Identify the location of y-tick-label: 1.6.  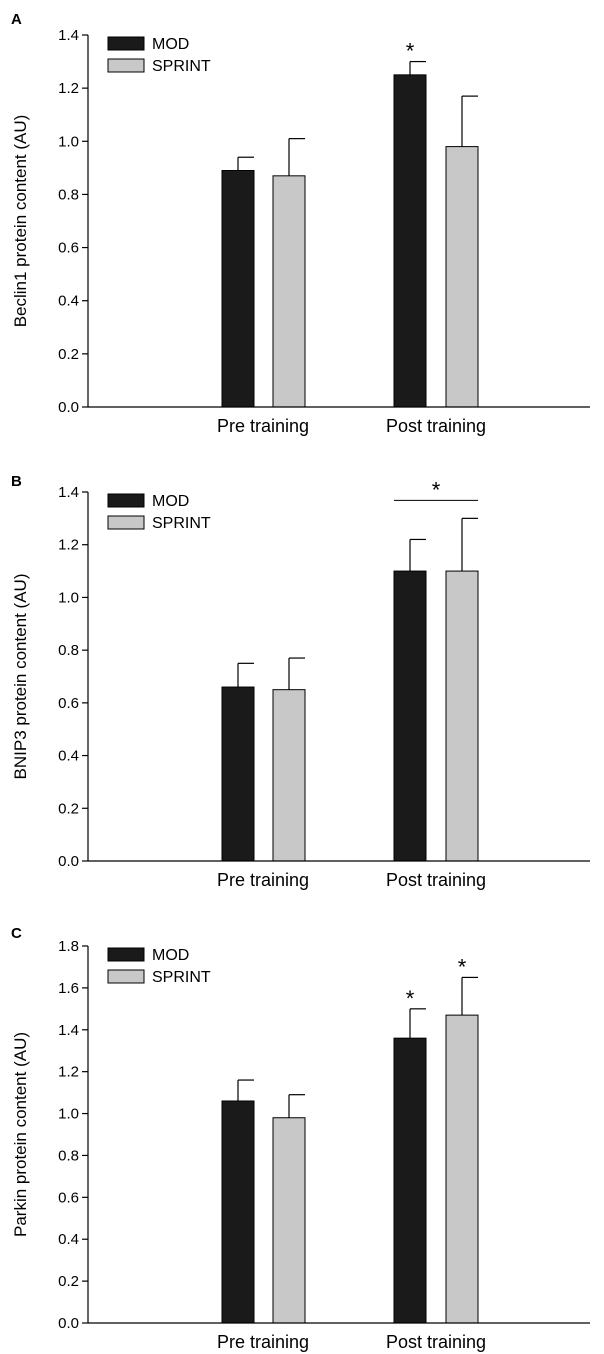
(68, 988).